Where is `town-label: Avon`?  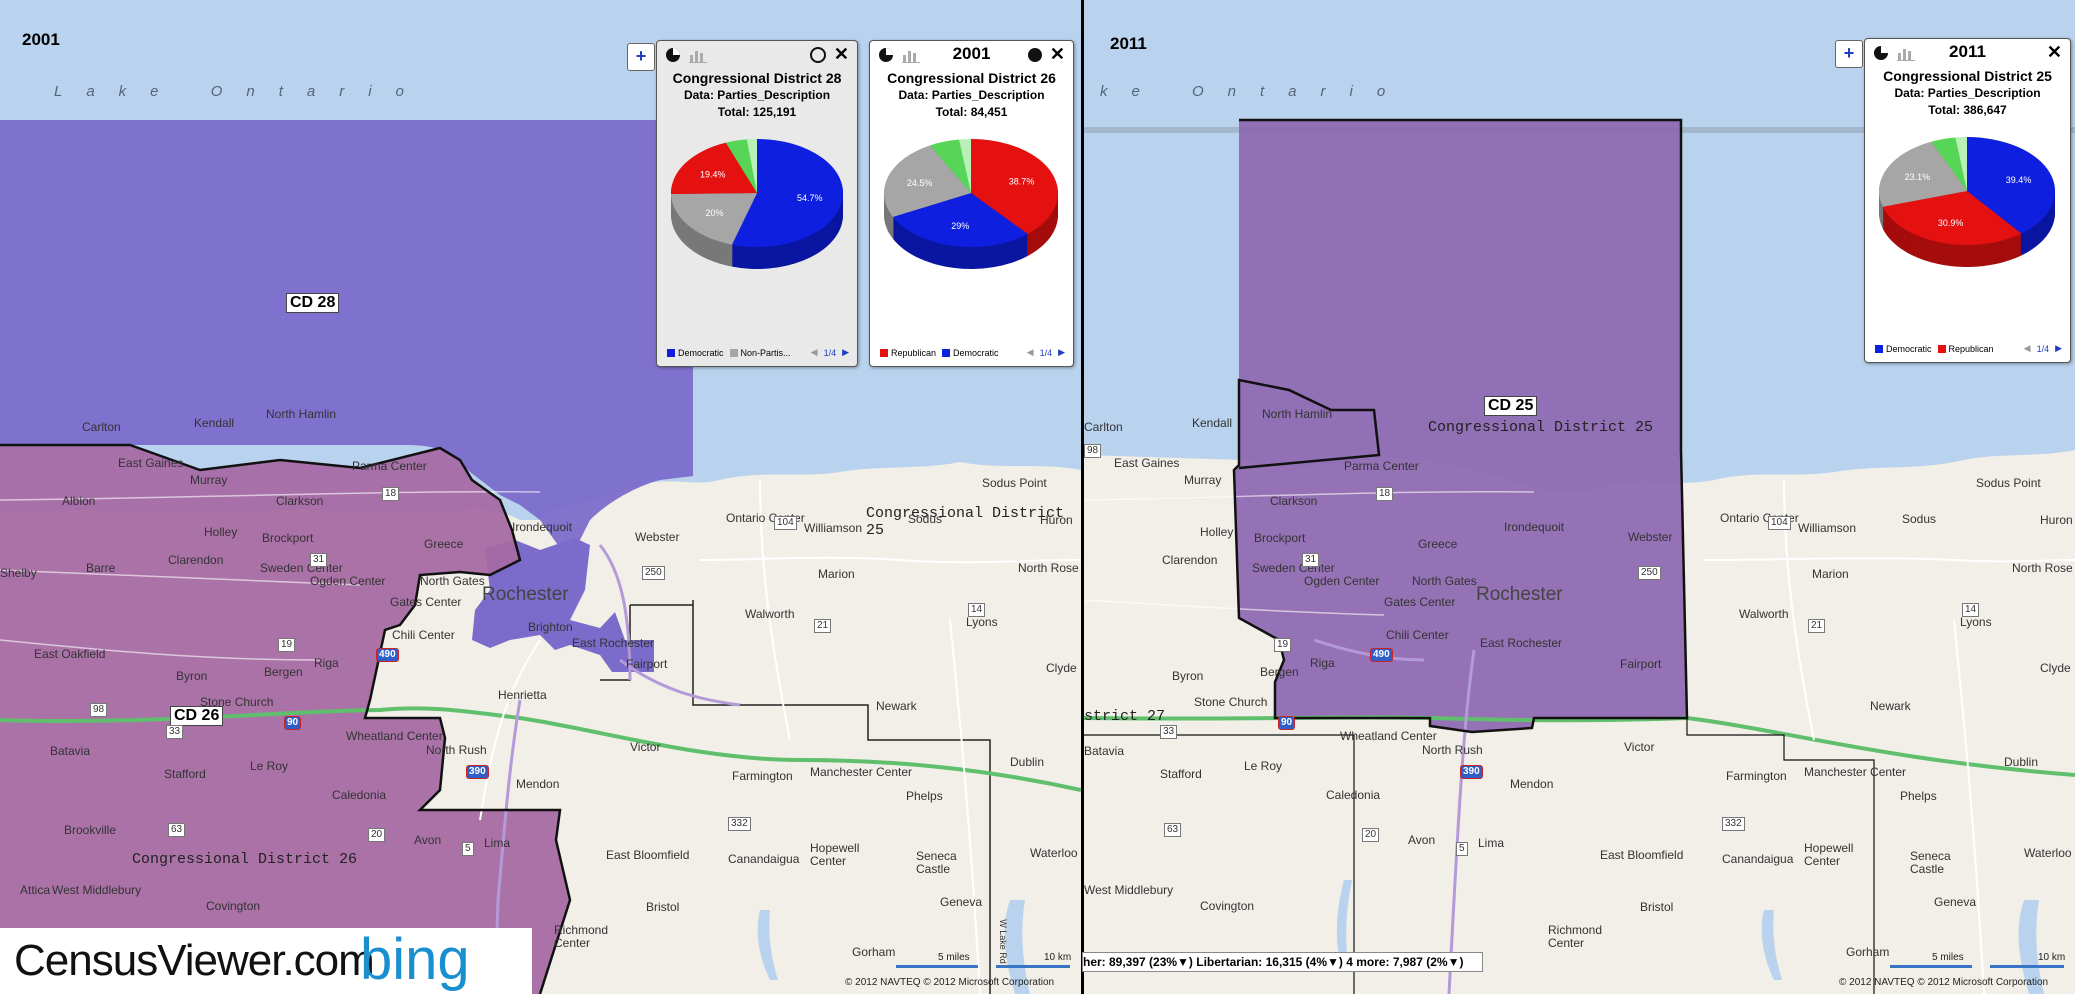
town-label: Avon is located at coordinates (1422, 840).